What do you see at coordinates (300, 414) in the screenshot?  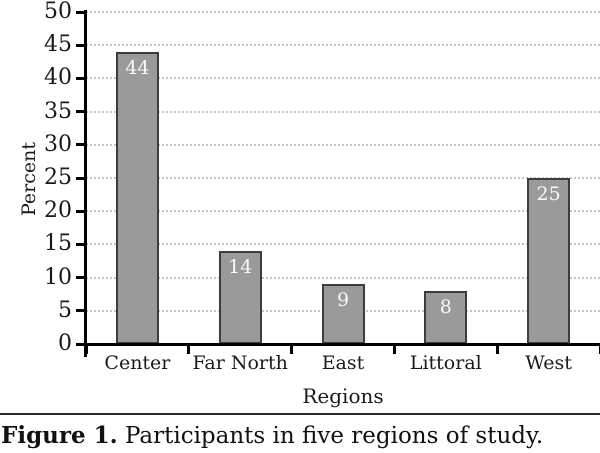 I see `figure-caption-divider` at bounding box center [300, 414].